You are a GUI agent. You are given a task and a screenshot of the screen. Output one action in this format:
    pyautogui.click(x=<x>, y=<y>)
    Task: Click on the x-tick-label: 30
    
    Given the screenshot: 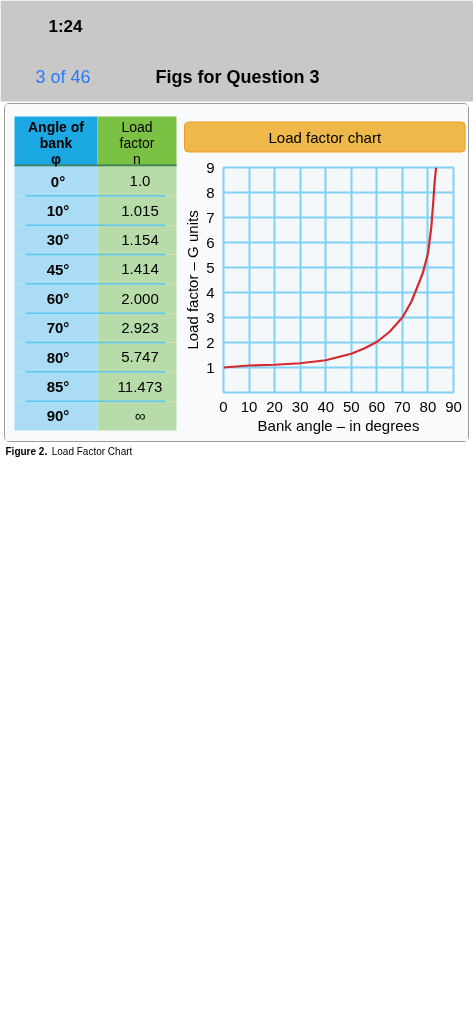 What is the action you would take?
    pyautogui.click(x=300, y=406)
    